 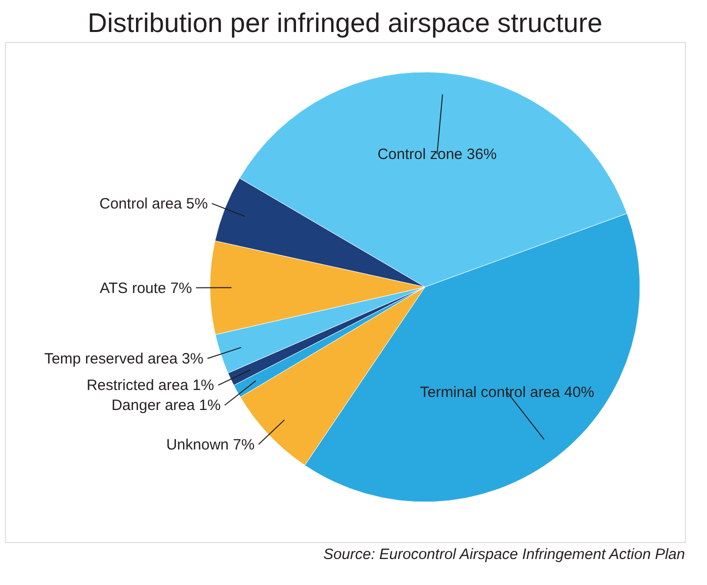 I want to click on slice-label: Restricted area 1%, so click(x=150, y=385).